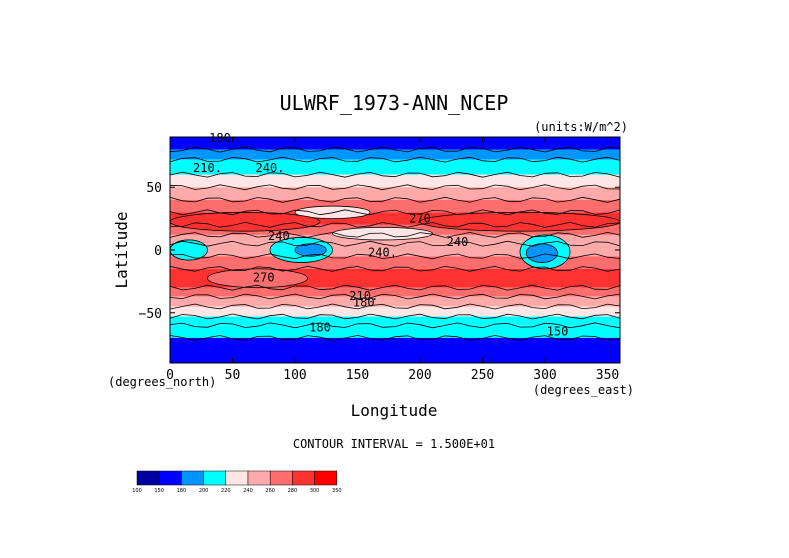  Describe the element at coordinates (159, 491) in the screenshot. I see `colorbar-label-1: 150` at that location.